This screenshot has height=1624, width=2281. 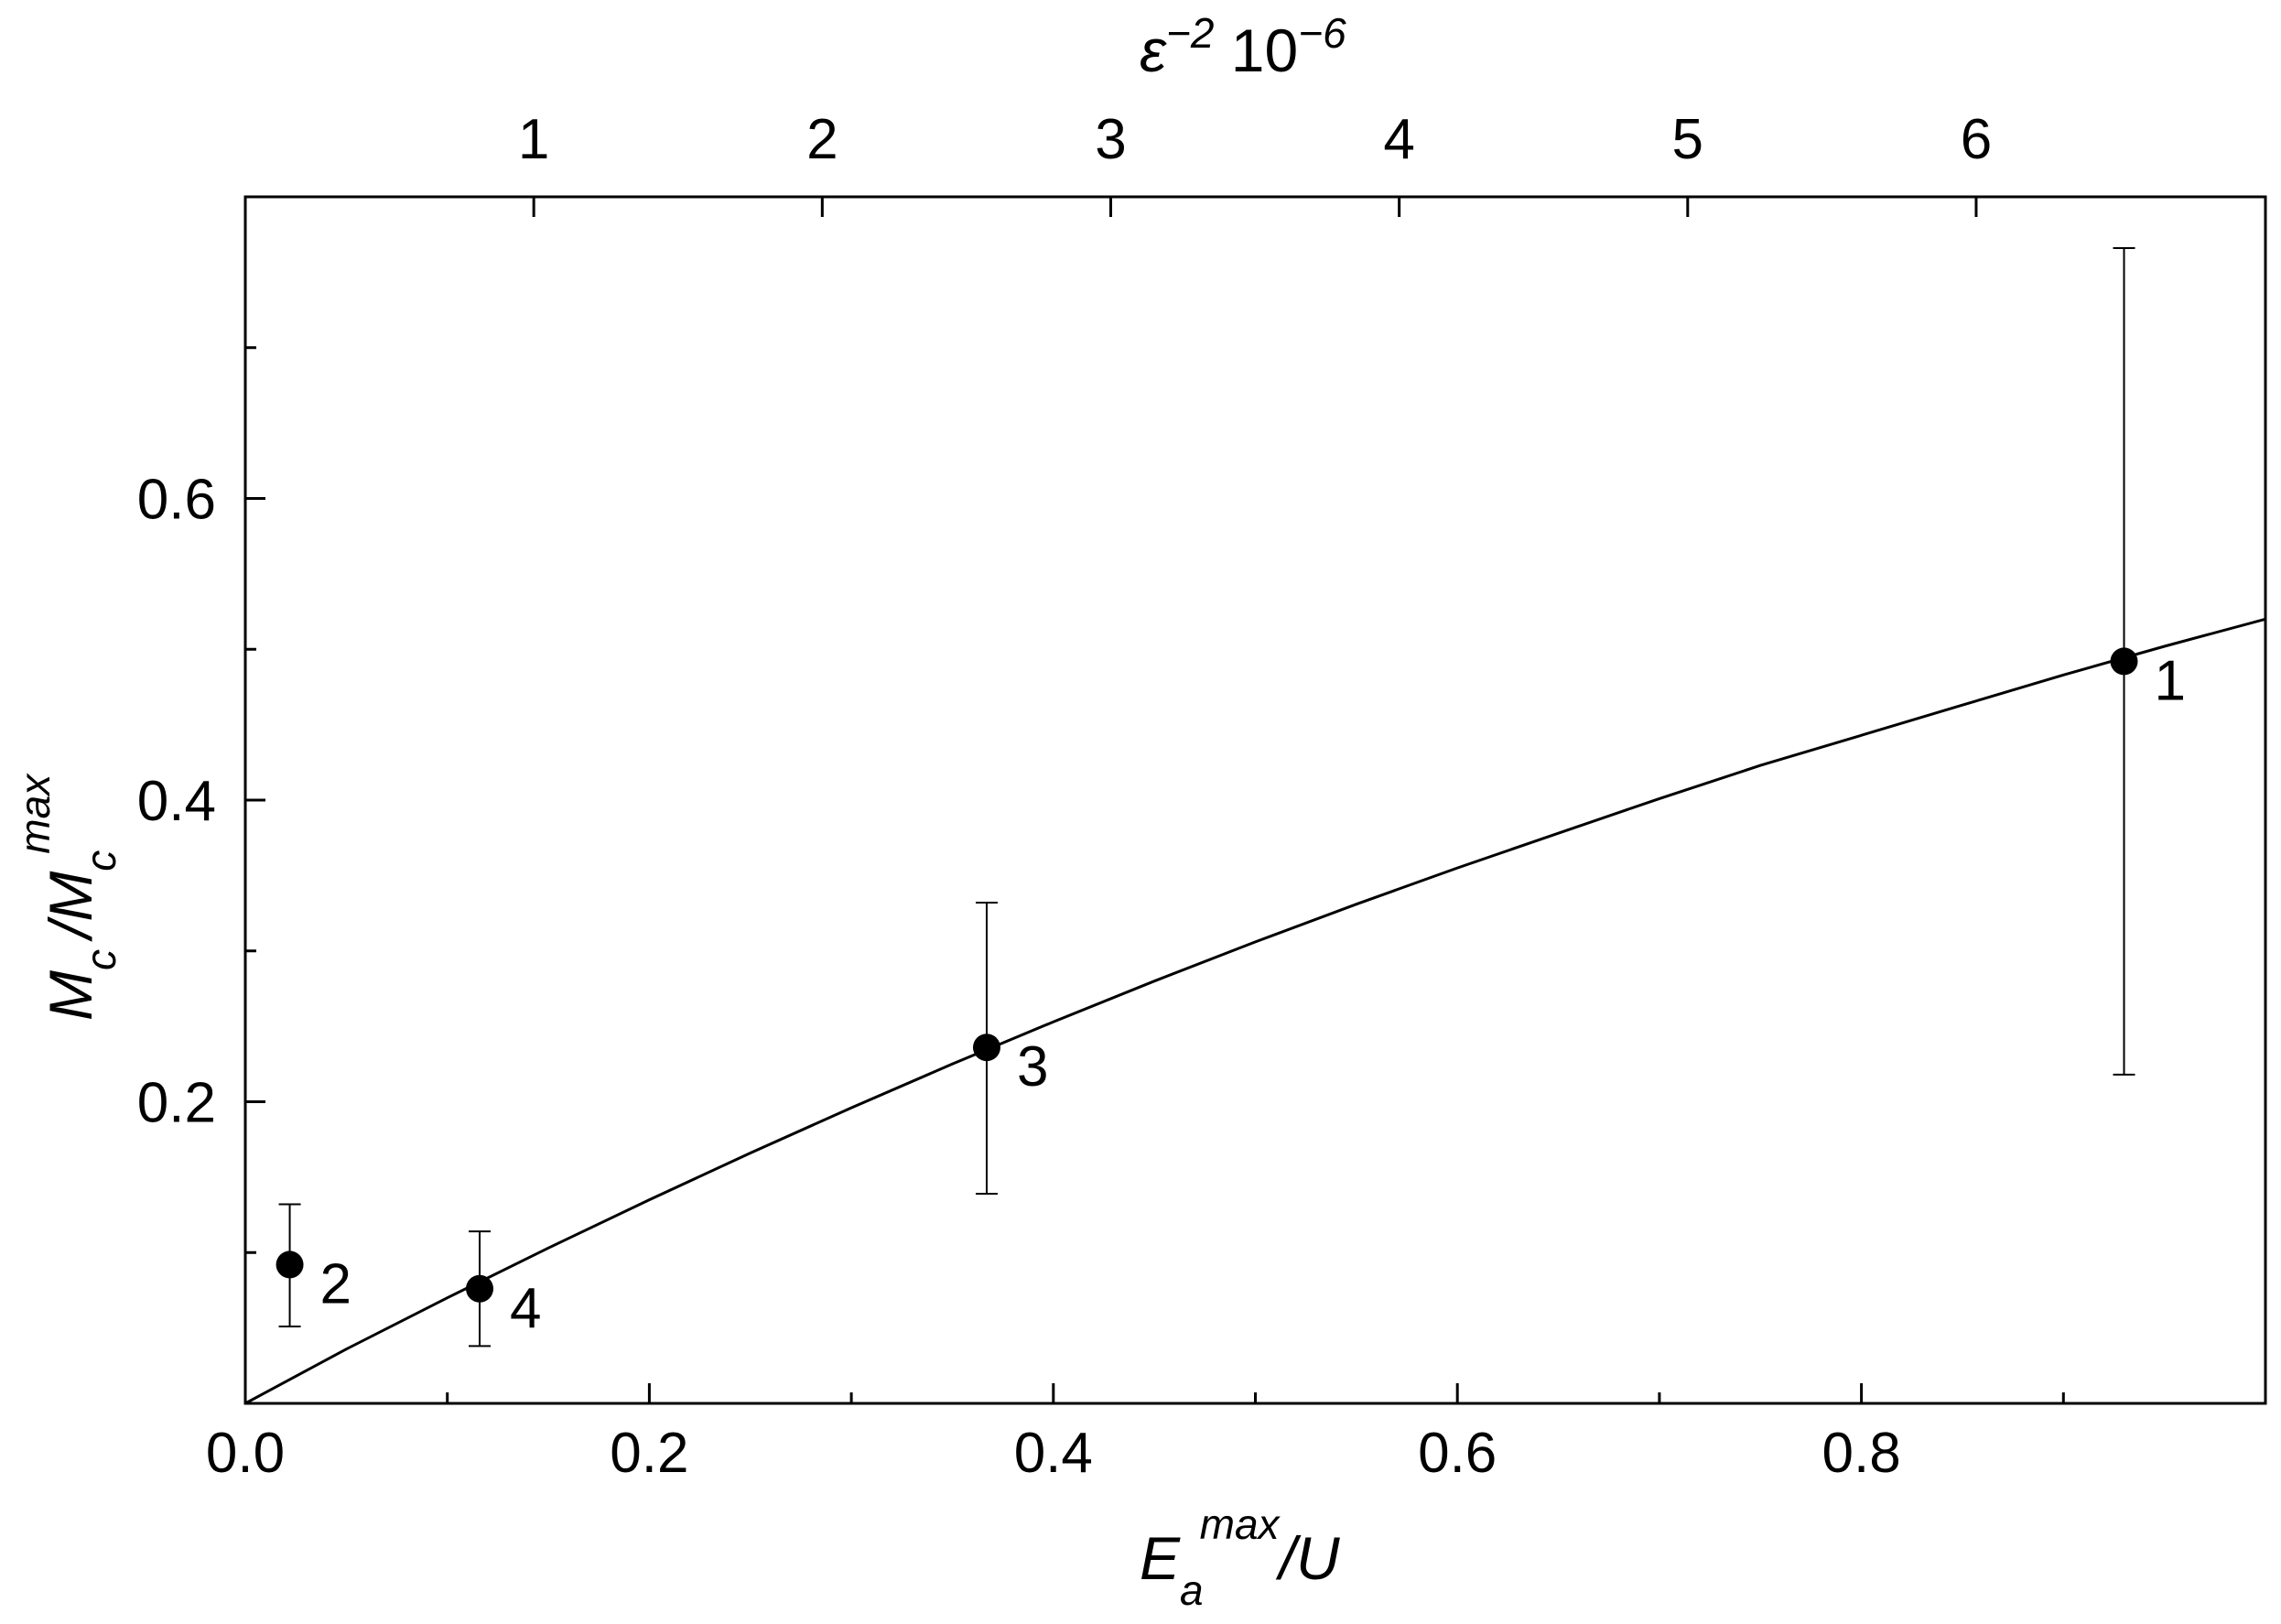 What do you see at coordinates (1240, 1557) in the screenshot?
I see `x-axis-title: Ea max/U` at bounding box center [1240, 1557].